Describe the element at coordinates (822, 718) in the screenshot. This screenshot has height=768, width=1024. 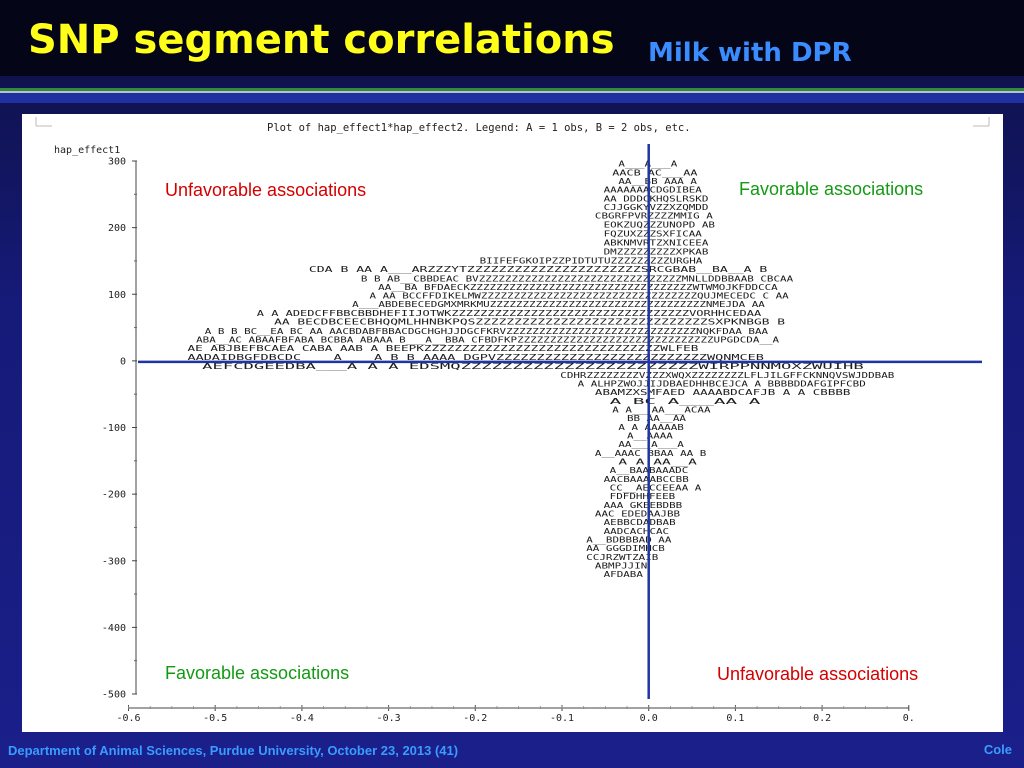
I see `x-tick-label: 0.2` at that location.